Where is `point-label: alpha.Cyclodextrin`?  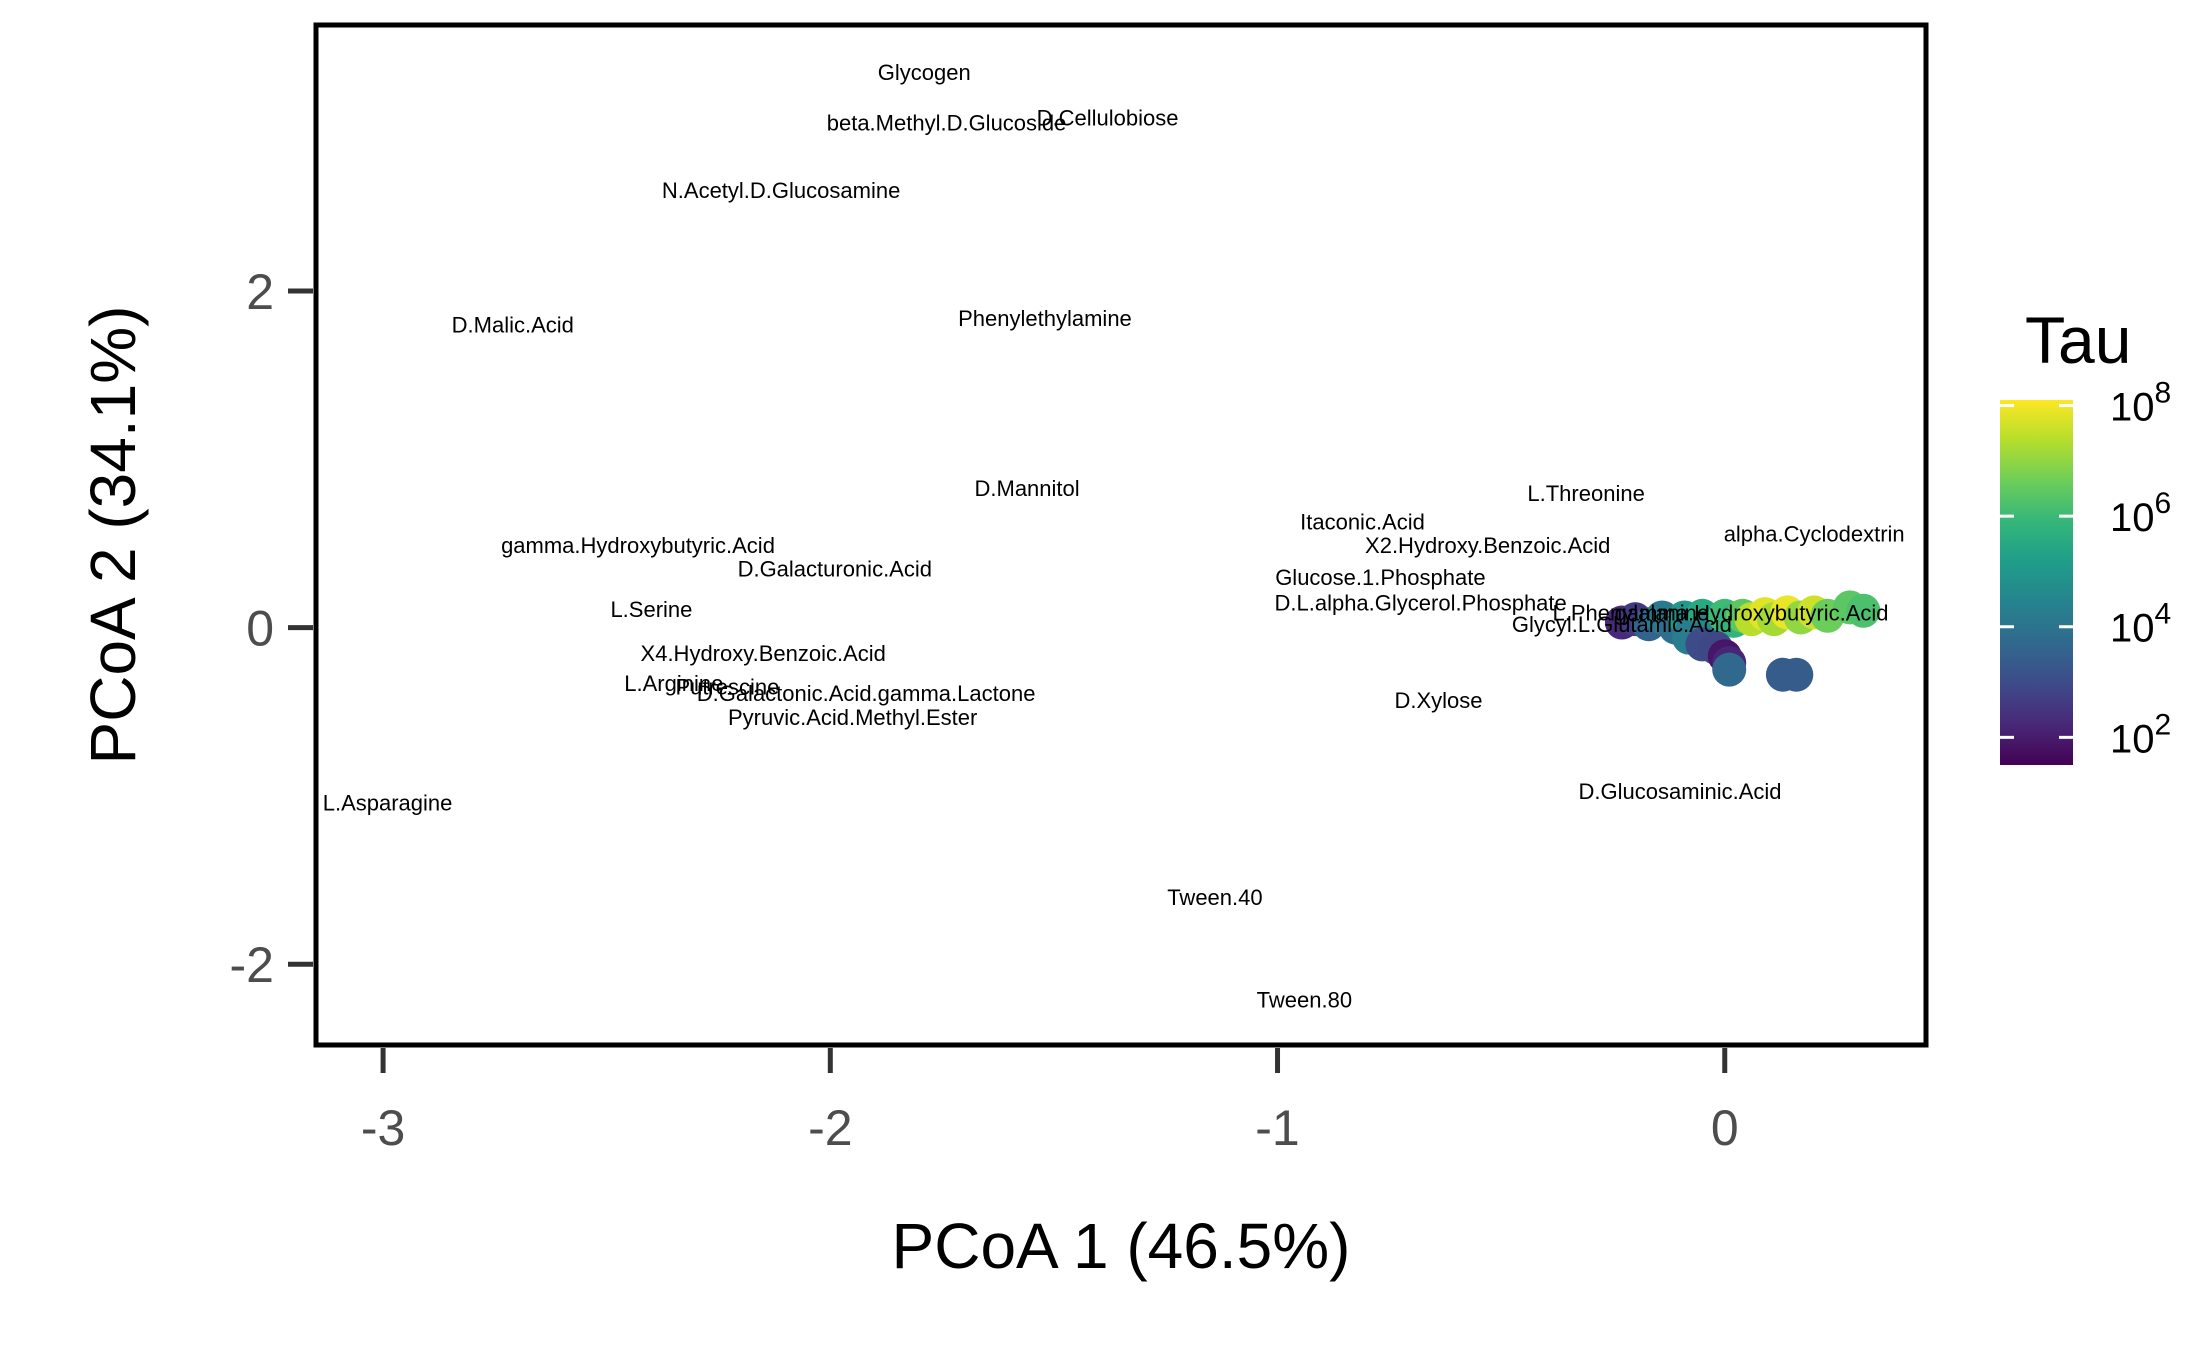
point-label: alpha.Cyclodextrin is located at coordinates (1814, 533).